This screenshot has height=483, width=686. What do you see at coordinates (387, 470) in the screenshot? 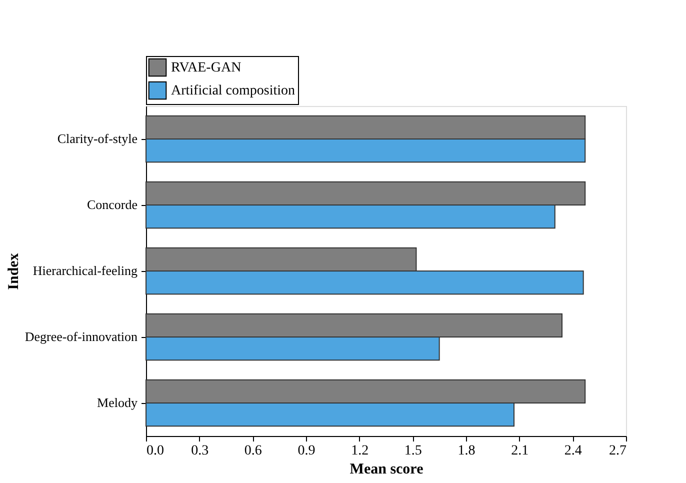
I see `x-axis-title: Mean score` at bounding box center [387, 470].